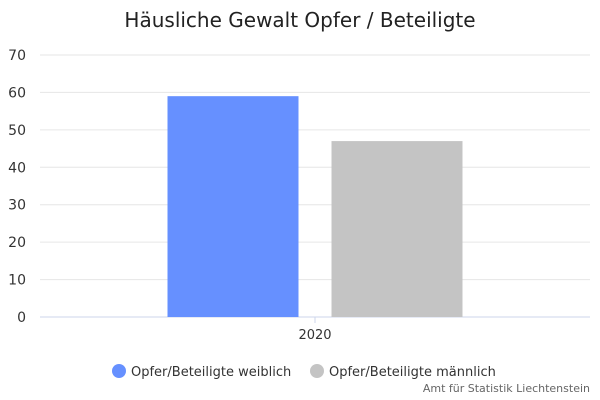  I want to click on y-tick-label: 40, so click(17, 168).